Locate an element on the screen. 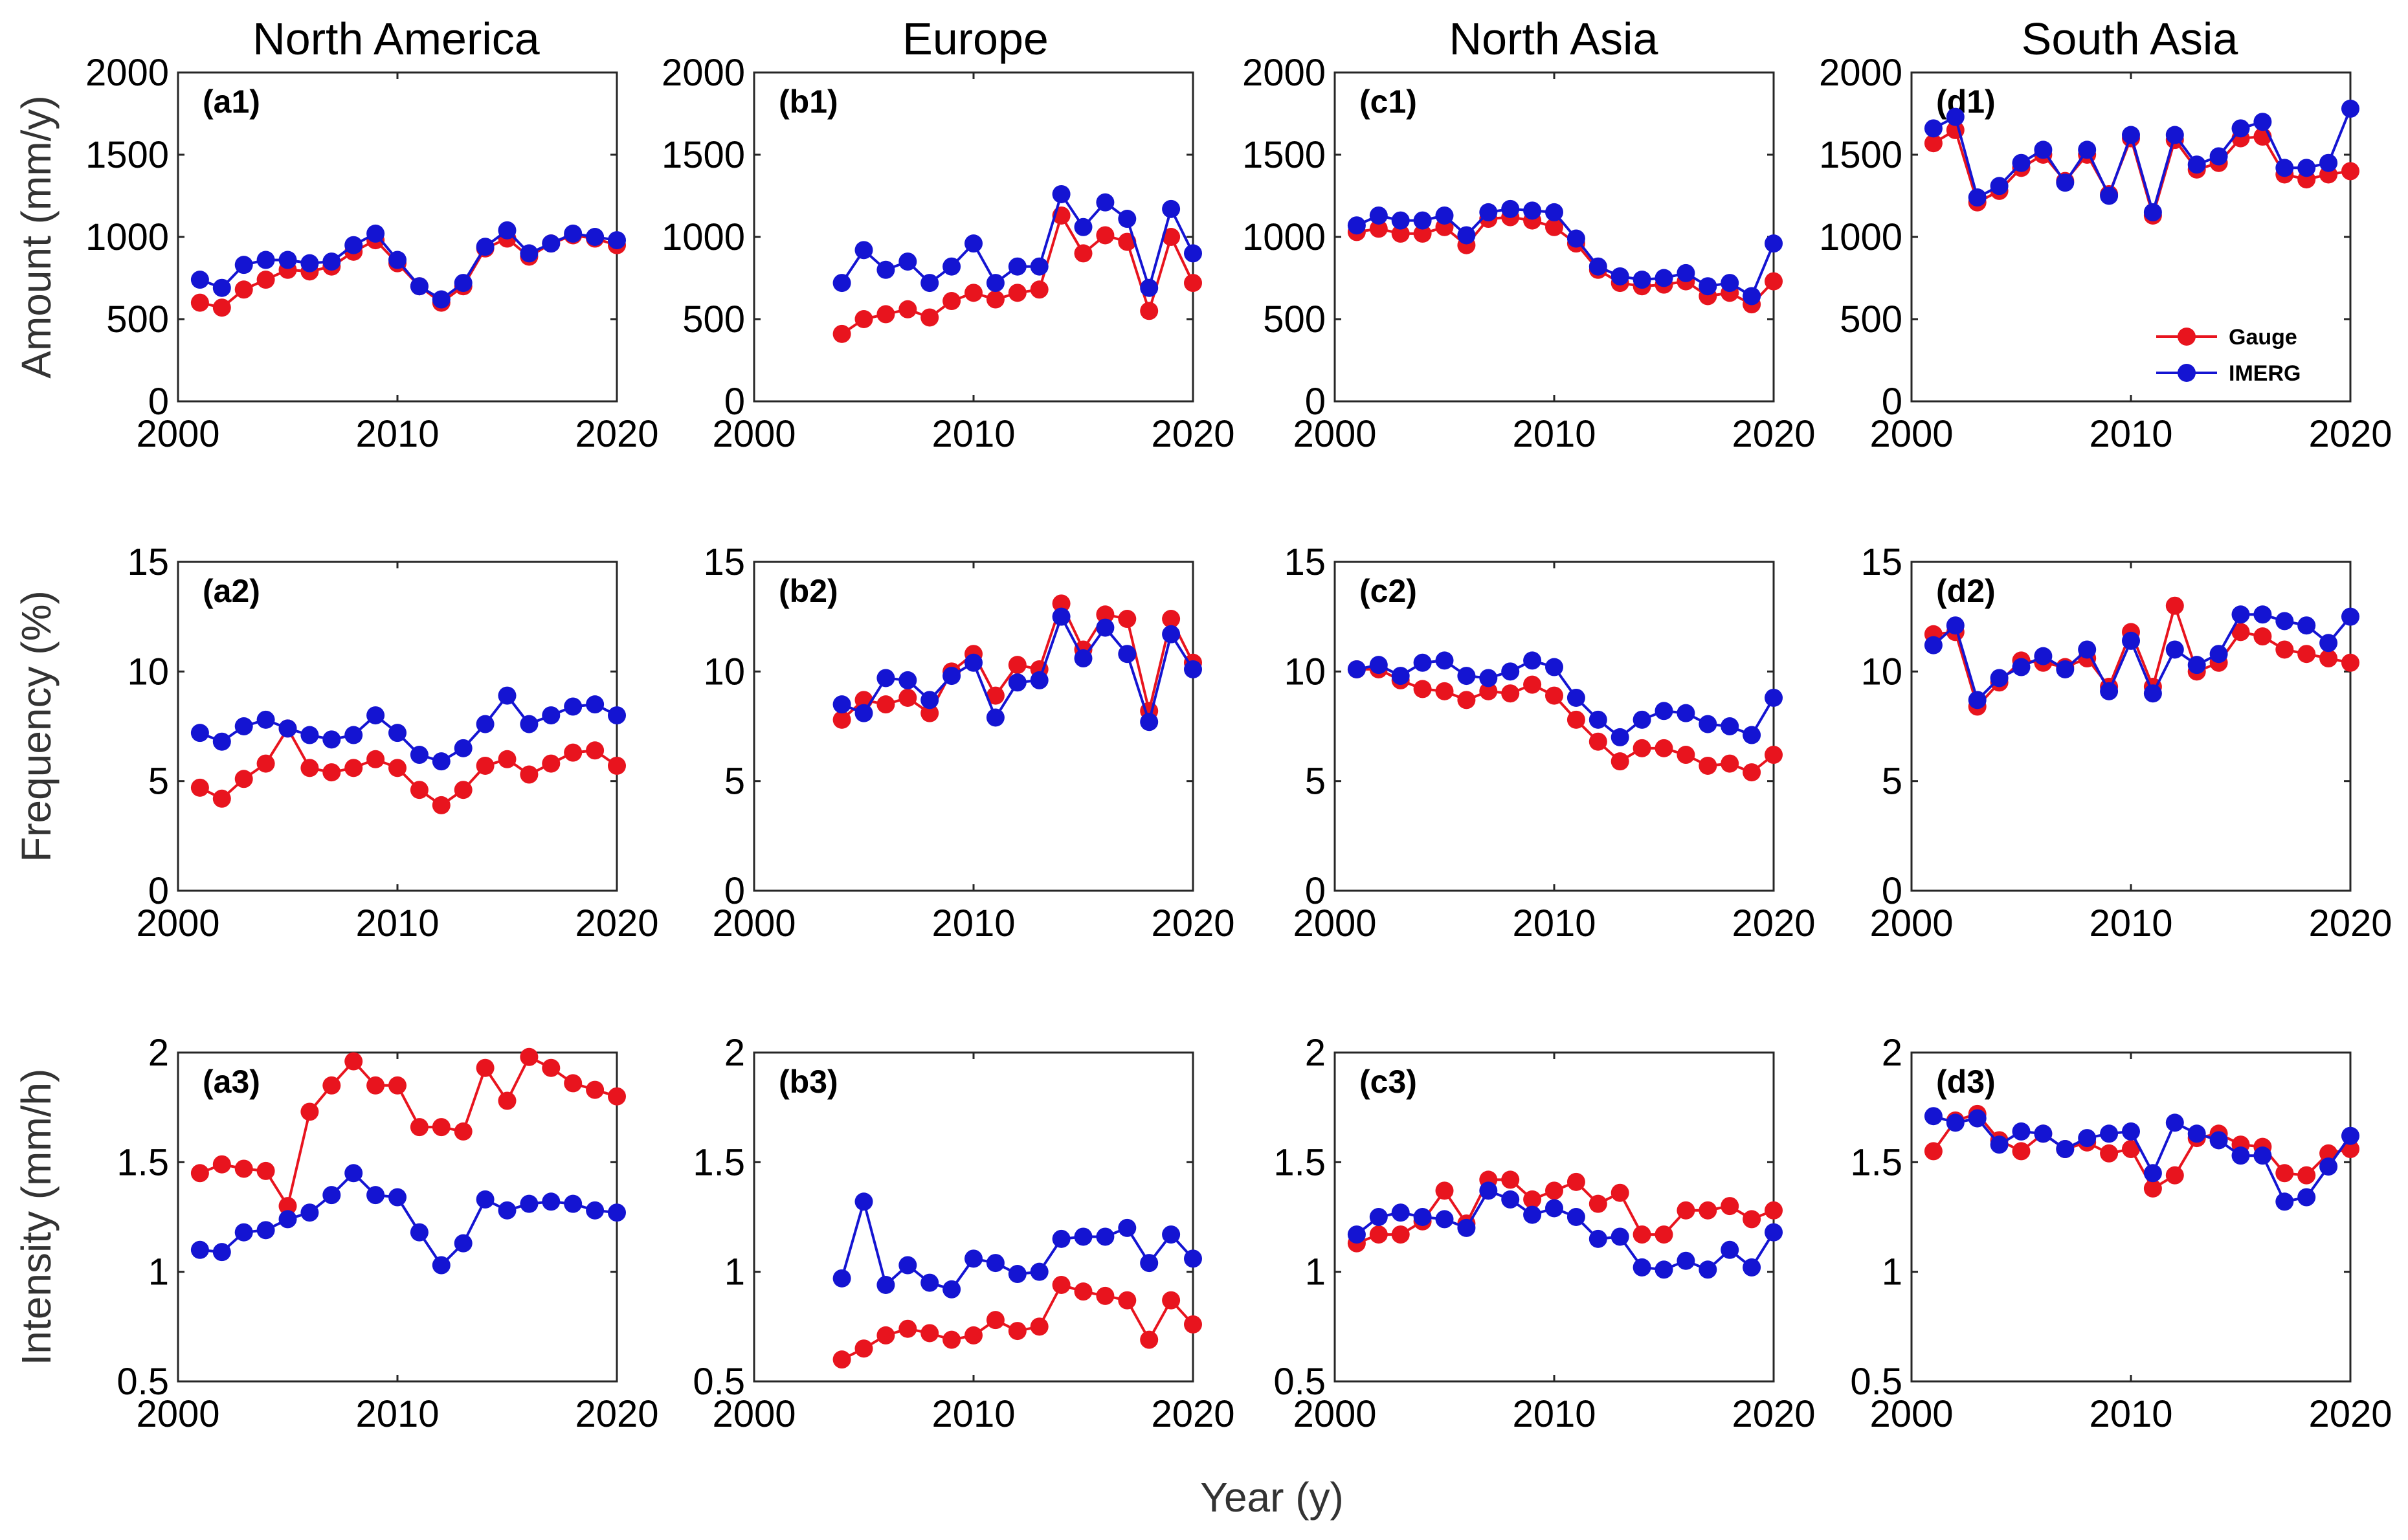 The height and width of the screenshot is (1540, 2408). point-imerg-a1-2016 is located at coordinates (529, 254).